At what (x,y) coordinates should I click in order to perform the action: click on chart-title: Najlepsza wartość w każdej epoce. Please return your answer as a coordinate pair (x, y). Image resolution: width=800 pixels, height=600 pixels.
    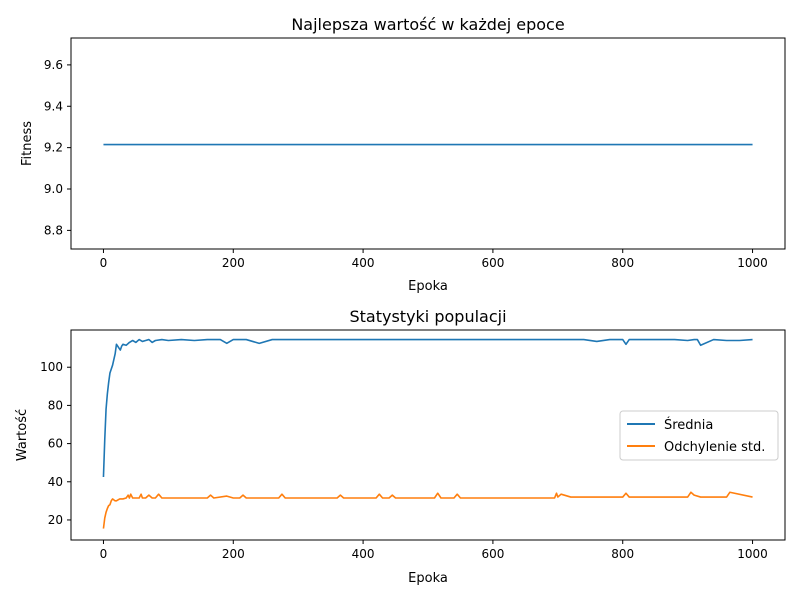
    Looking at the image, I should click on (427, 24).